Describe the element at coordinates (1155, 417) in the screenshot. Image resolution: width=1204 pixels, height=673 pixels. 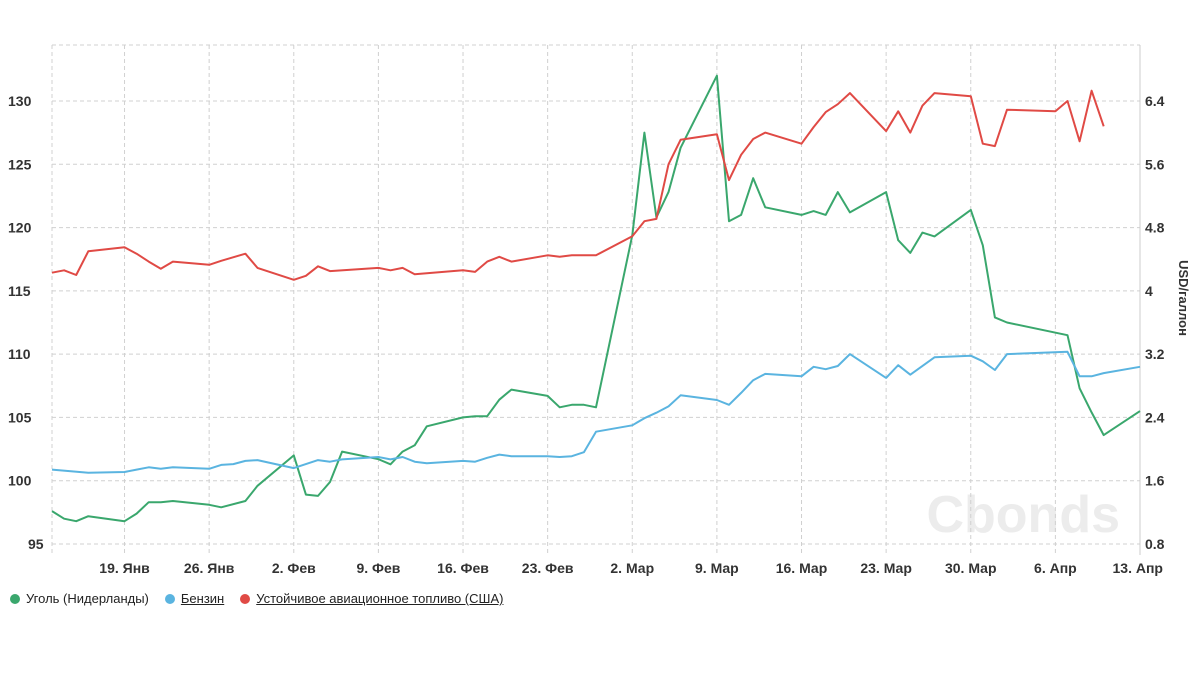
I see `right-tick-label: 2.4` at that location.